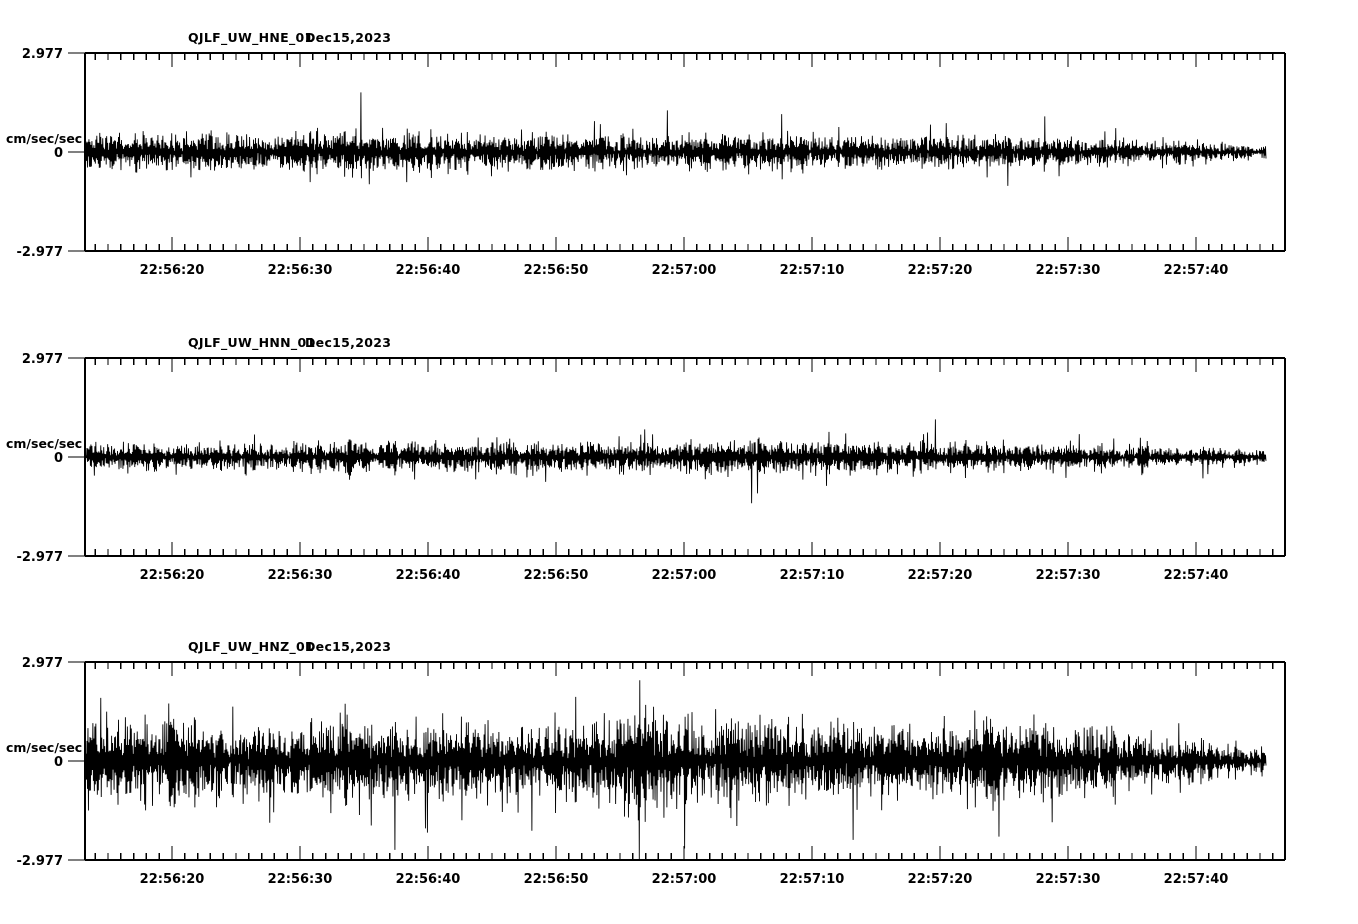 The width and height of the screenshot is (1358, 924). Describe the element at coordinates (1196, 270) in the screenshot. I see `panel-hne-xtick-label: 22:57:40` at that location.